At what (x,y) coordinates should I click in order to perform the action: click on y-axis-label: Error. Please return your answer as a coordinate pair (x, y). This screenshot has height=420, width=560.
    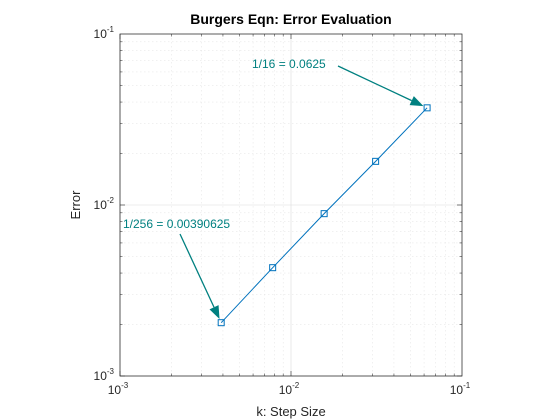
    Looking at the image, I should click on (75, 205).